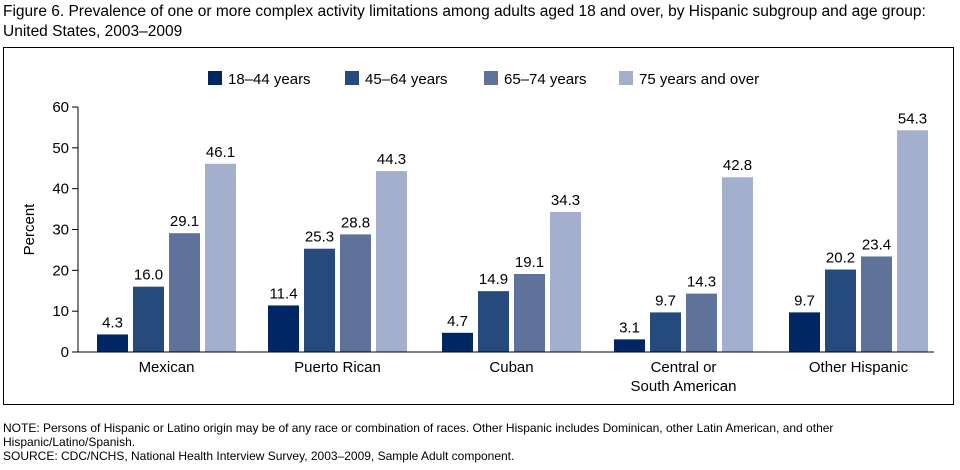  What do you see at coordinates (529, 262) in the screenshot?
I see `data-label: 19.1` at bounding box center [529, 262].